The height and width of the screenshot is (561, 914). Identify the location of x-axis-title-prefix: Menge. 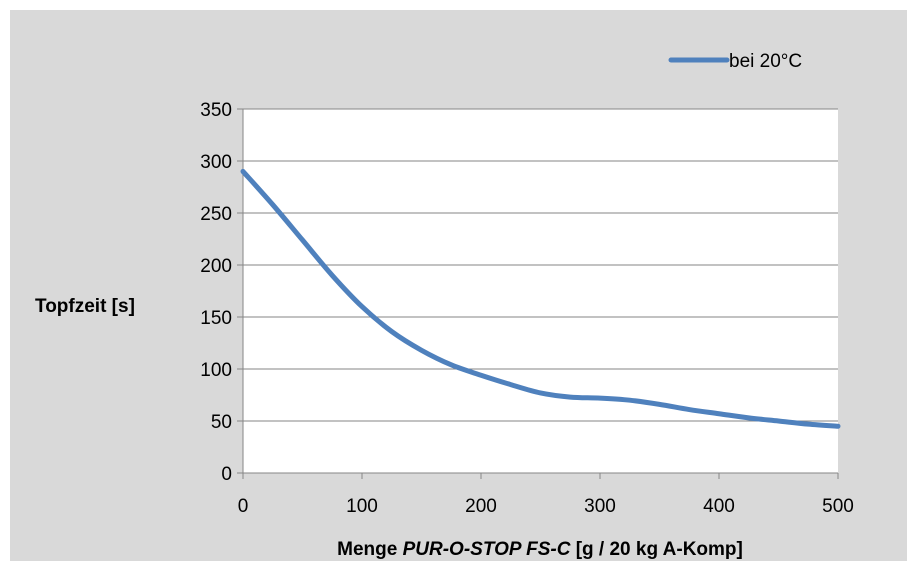
(369, 549).